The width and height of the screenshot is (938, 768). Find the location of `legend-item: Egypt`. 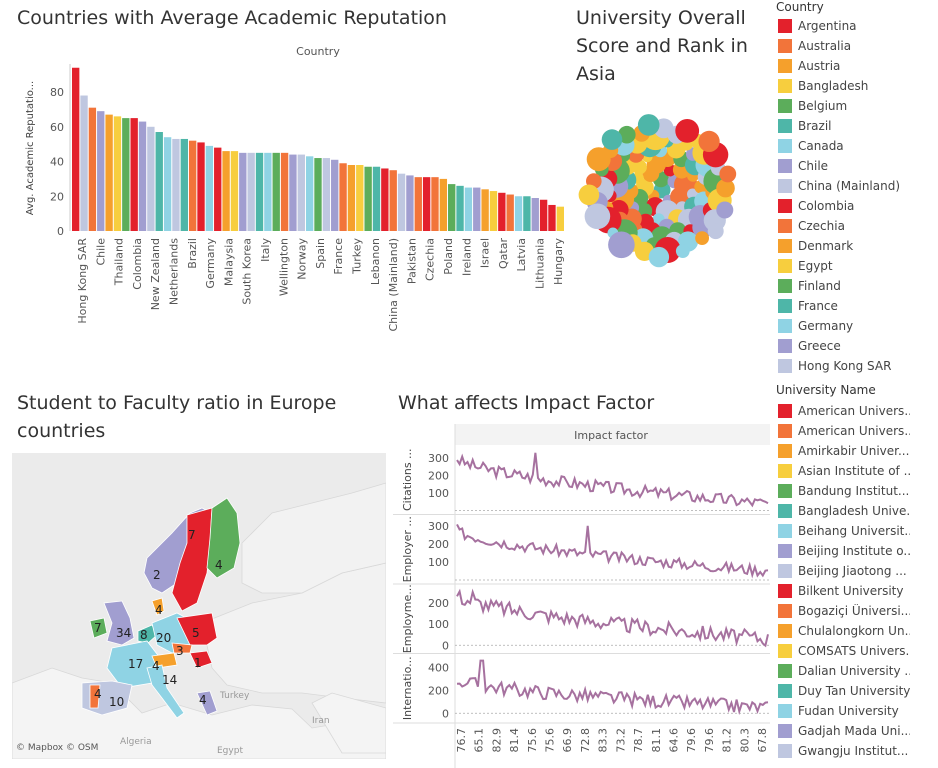

legend-item: Egypt is located at coordinates (844, 266).